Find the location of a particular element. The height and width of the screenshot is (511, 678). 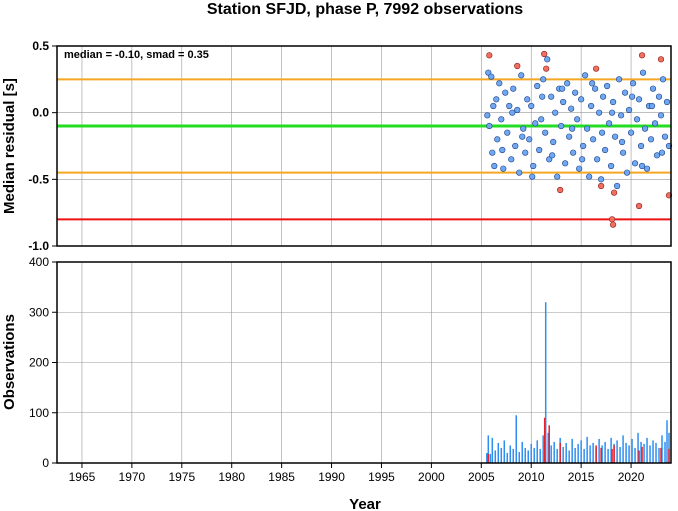

bottom-y-tick-label: 300 is located at coordinates (39, 312).